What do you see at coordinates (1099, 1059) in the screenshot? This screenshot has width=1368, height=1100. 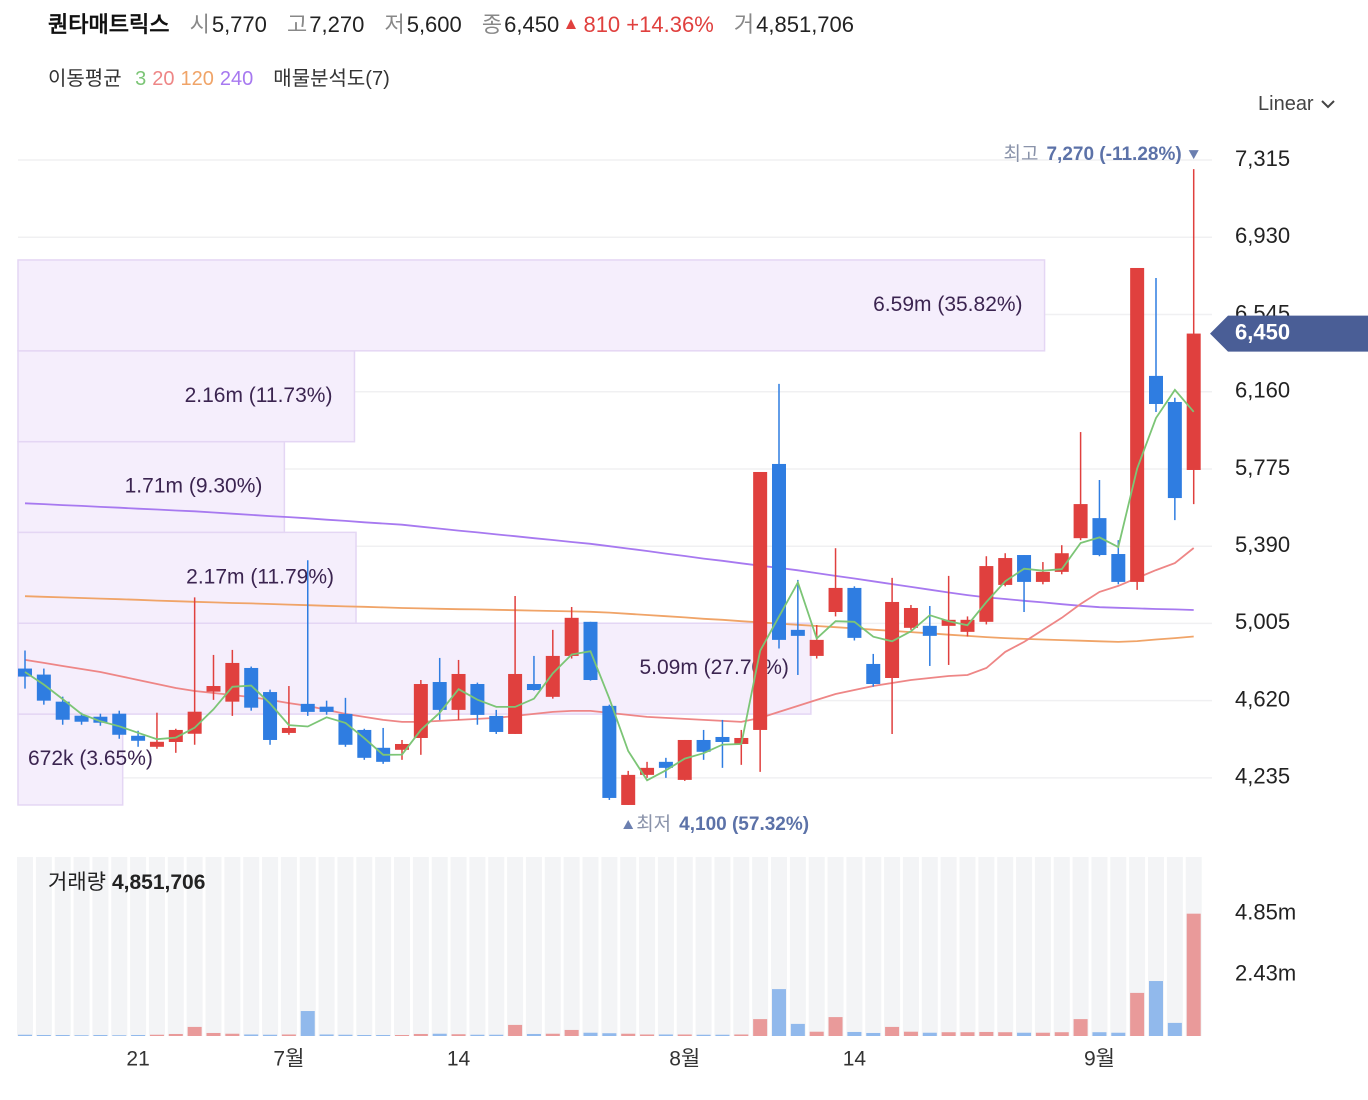 I see `x-tick-label: 9월` at bounding box center [1099, 1059].